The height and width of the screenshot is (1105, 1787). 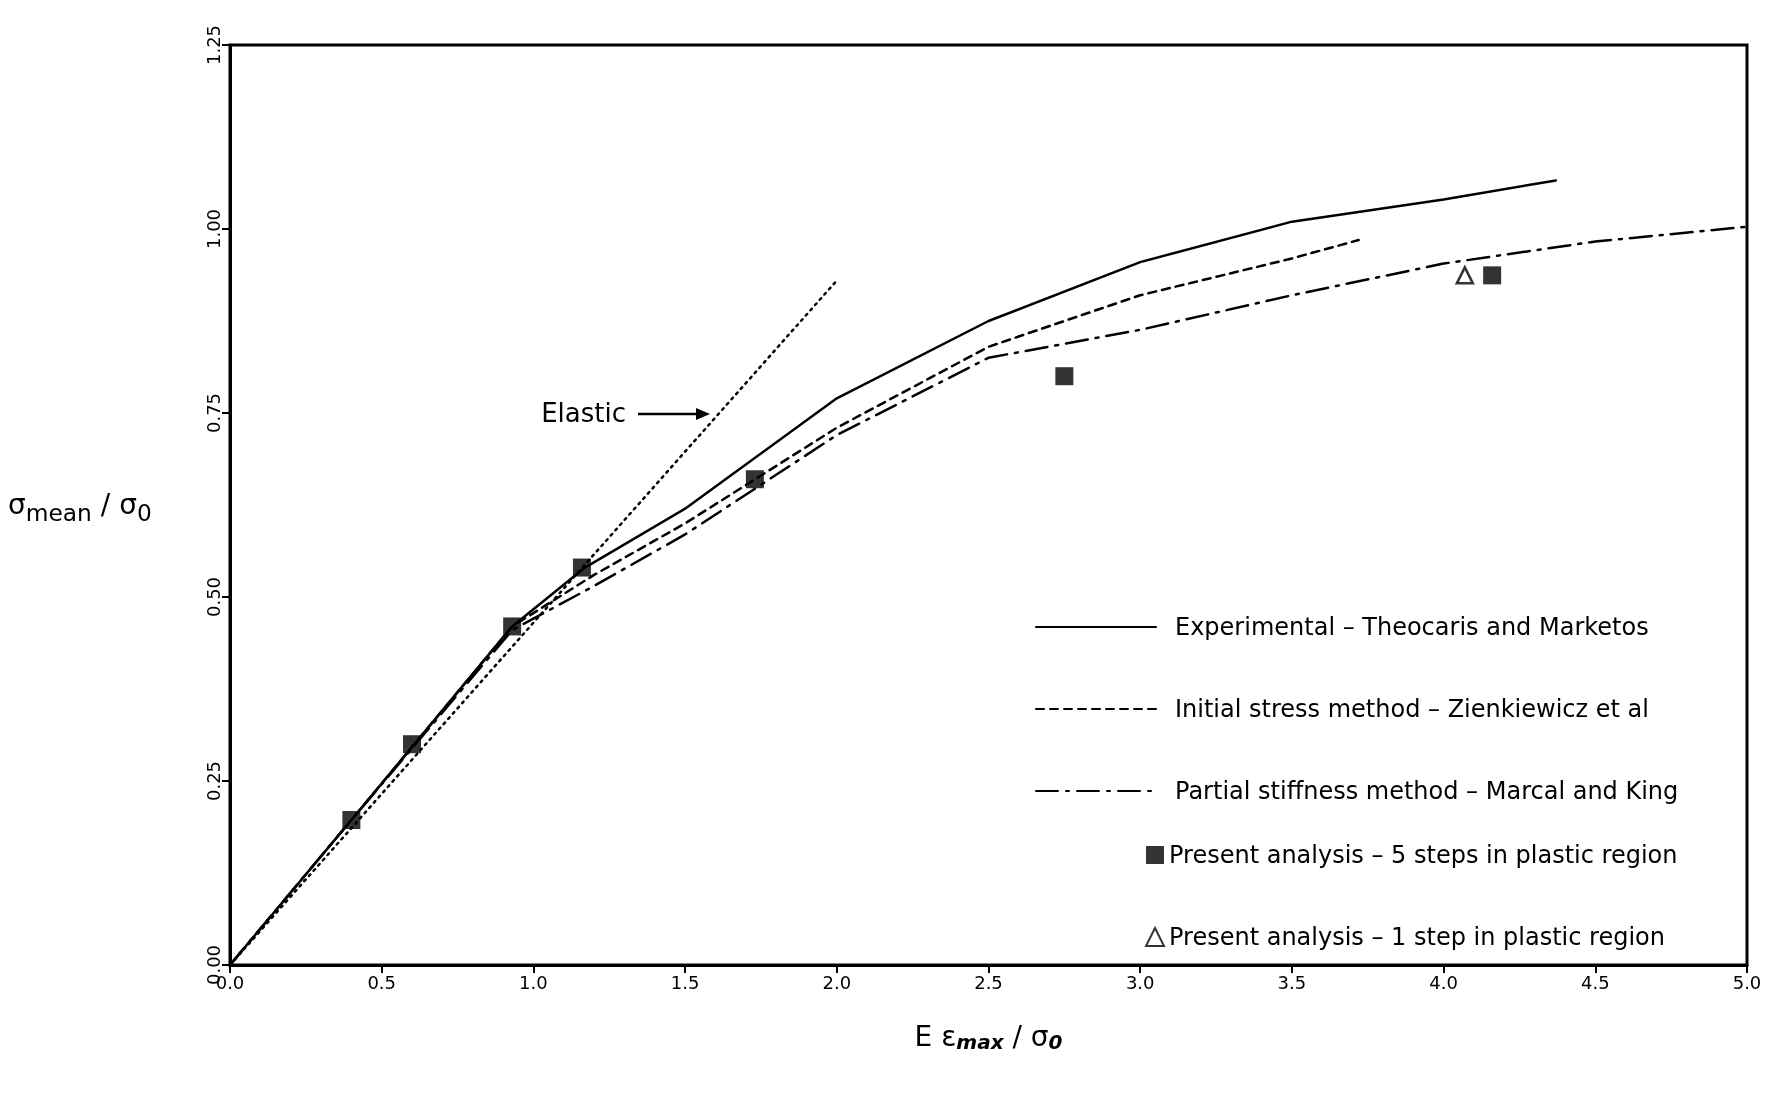 I want to click on x-tick-label: 0.5, so click(x=382, y=982).